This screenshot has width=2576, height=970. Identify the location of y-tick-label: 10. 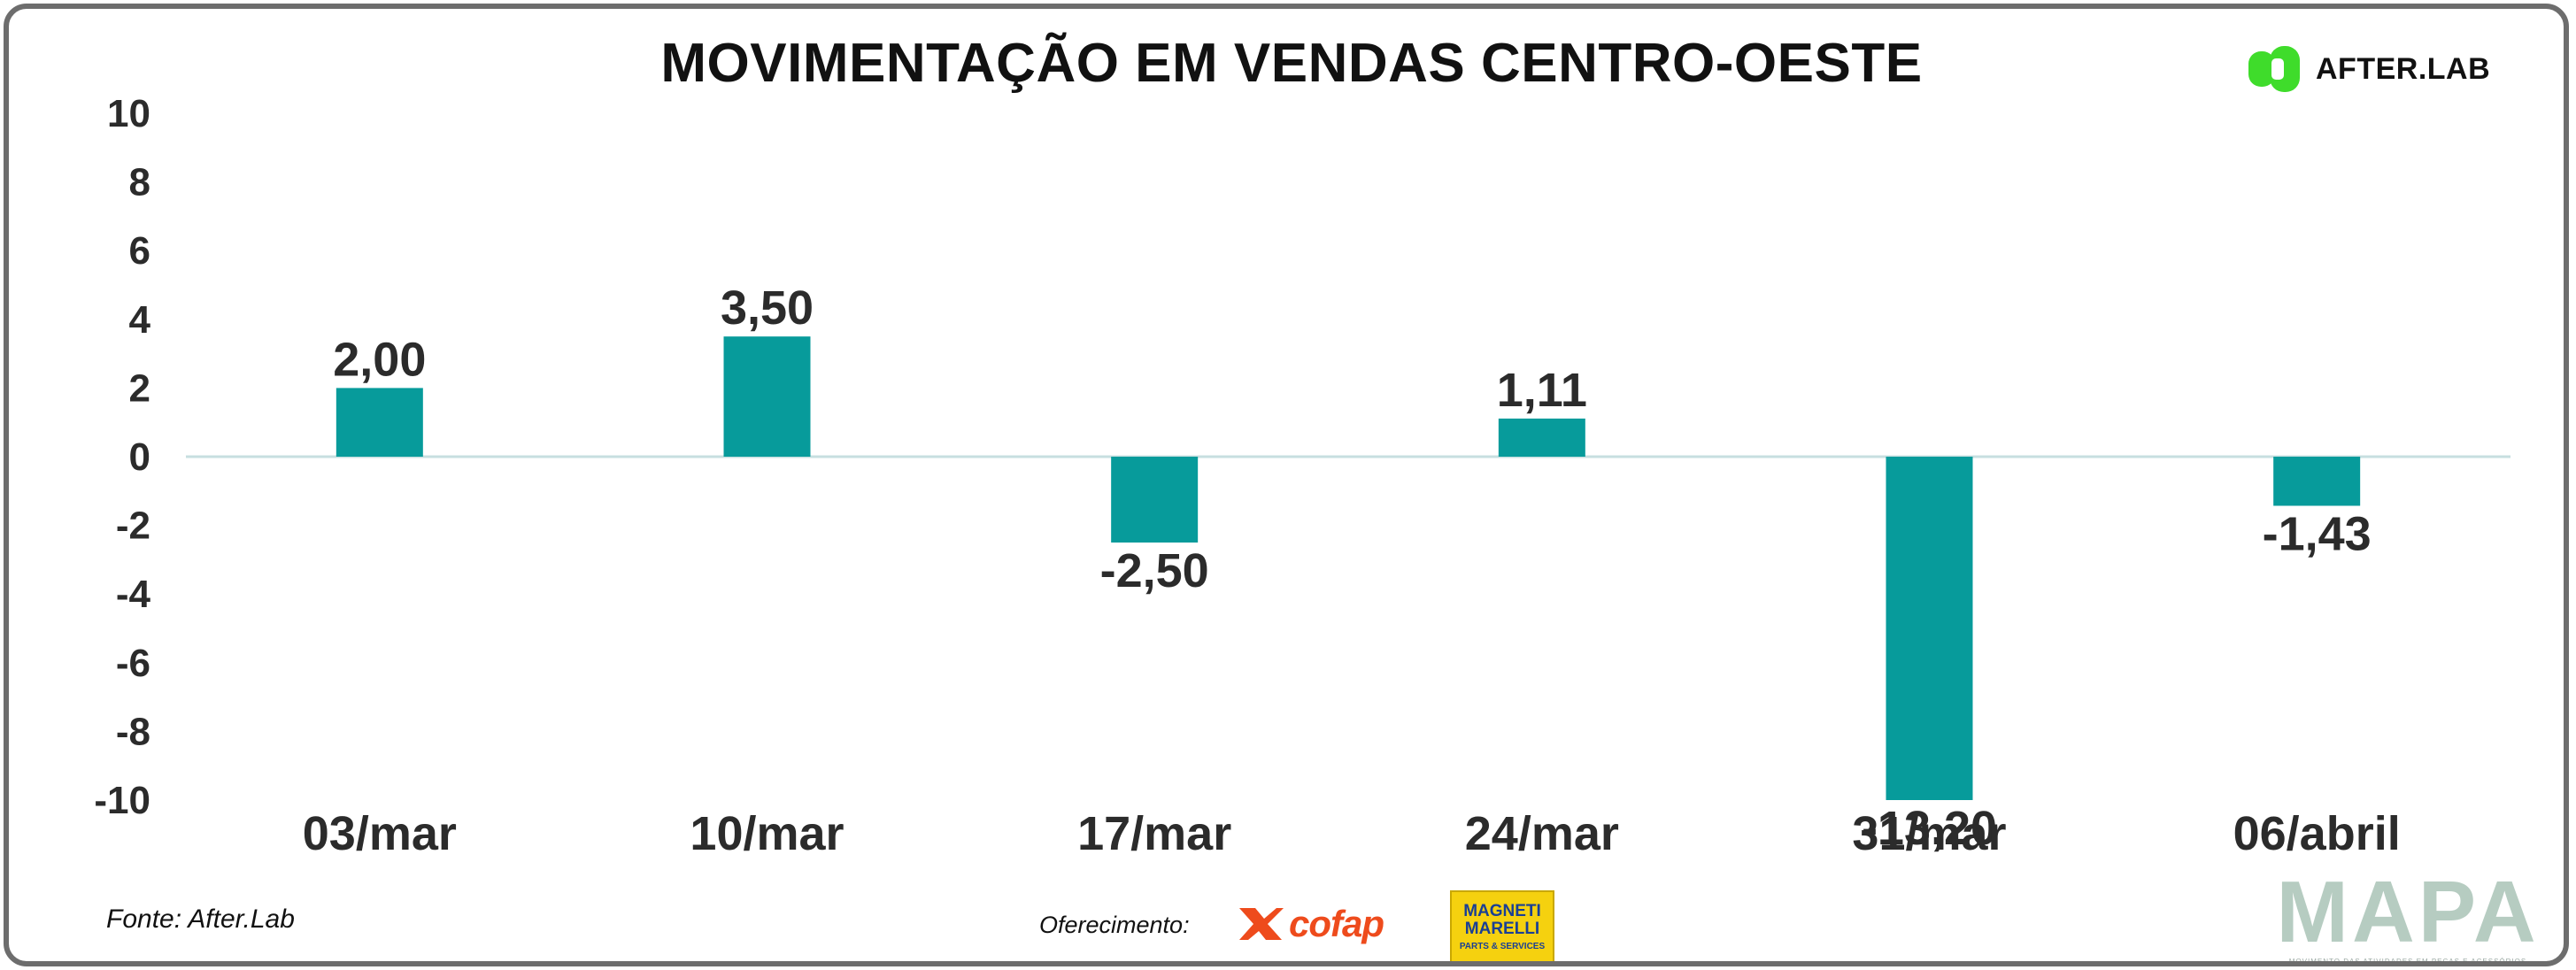
(128, 113).